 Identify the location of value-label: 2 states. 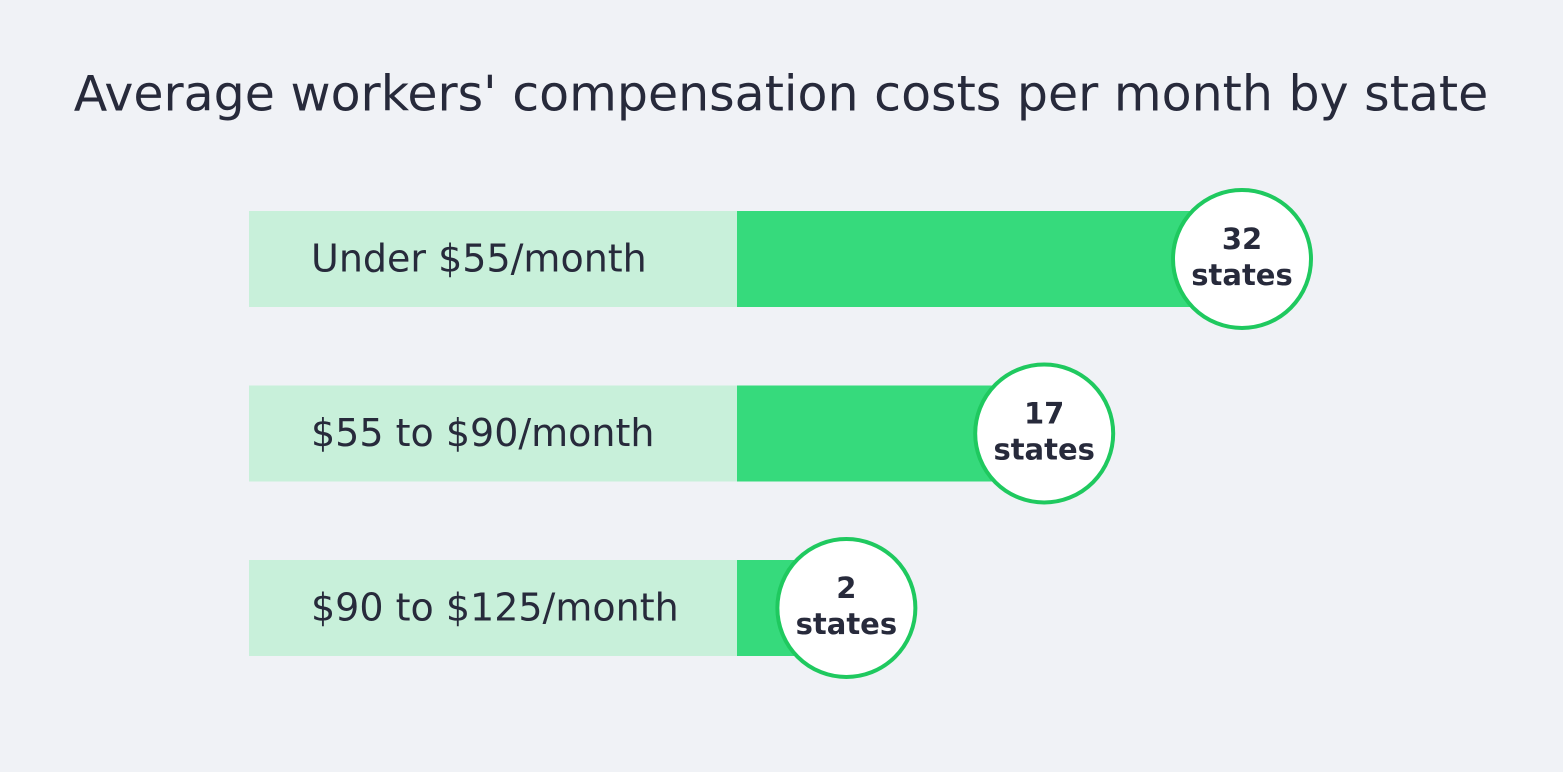
(847, 606).